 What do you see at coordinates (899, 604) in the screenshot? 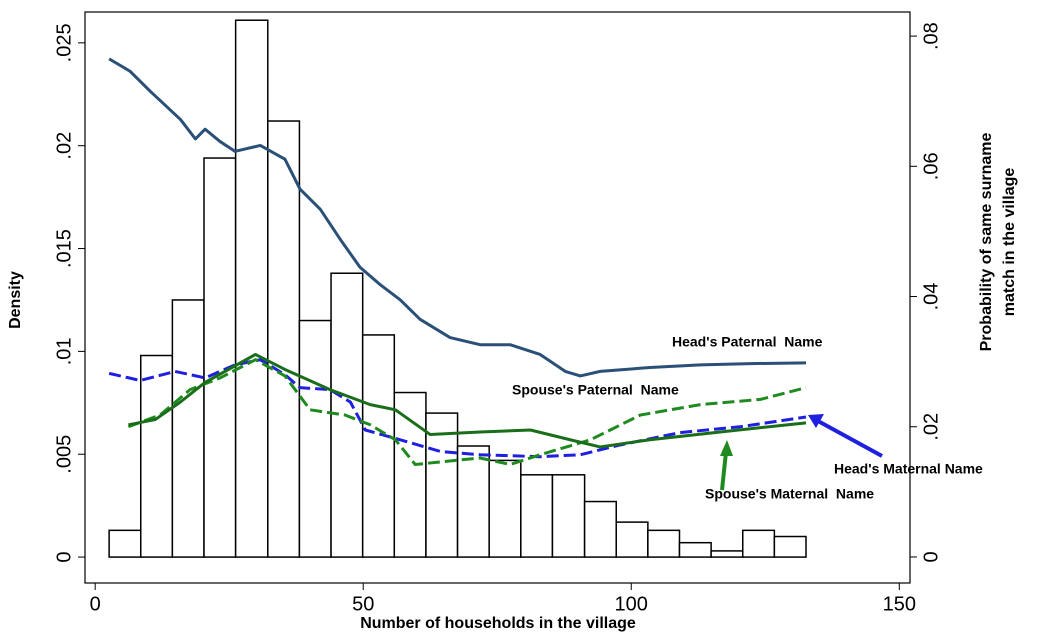
I see `x-tick-label: 150` at bounding box center [899, 604].